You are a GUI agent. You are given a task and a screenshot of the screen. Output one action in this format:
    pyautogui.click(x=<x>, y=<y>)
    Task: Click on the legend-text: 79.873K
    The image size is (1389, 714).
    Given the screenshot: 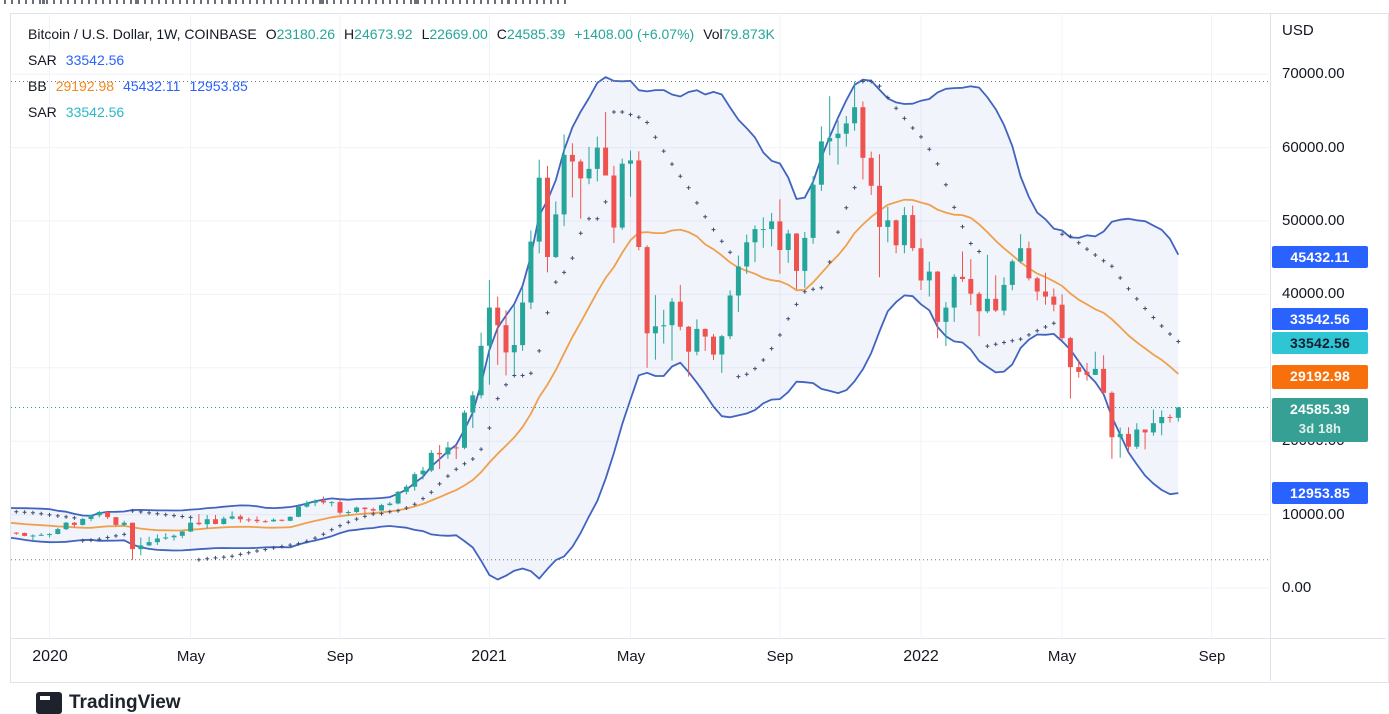 What is the action you would take?
    pyautogui.click(x=748, y=34)
    